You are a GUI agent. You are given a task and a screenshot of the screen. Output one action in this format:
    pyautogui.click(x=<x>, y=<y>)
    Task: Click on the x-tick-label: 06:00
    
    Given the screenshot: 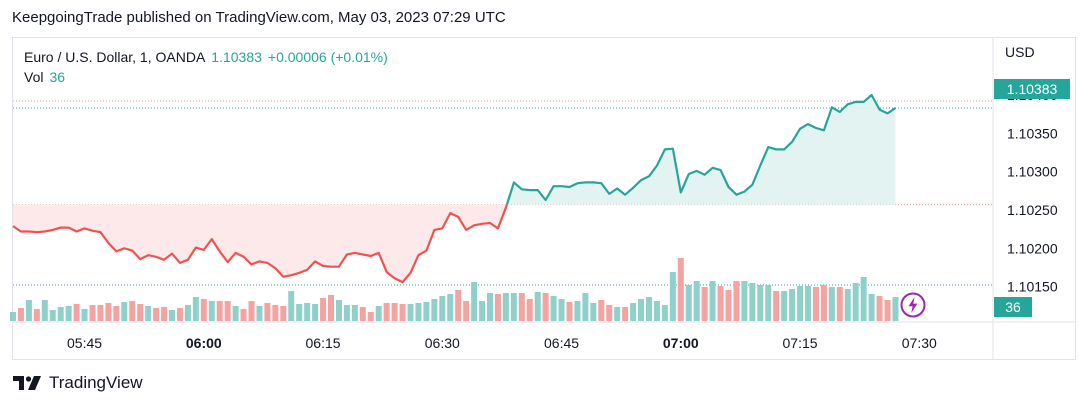 What is the action you would take?
    pyautogui.click(x=204, y=343)
    